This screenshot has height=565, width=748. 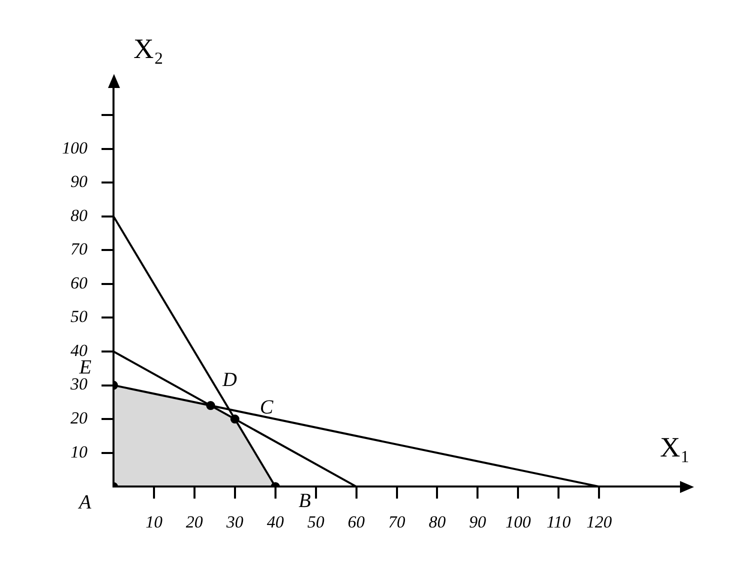 I want to click on y-tick-label: 20, so click(x=79, y=418).